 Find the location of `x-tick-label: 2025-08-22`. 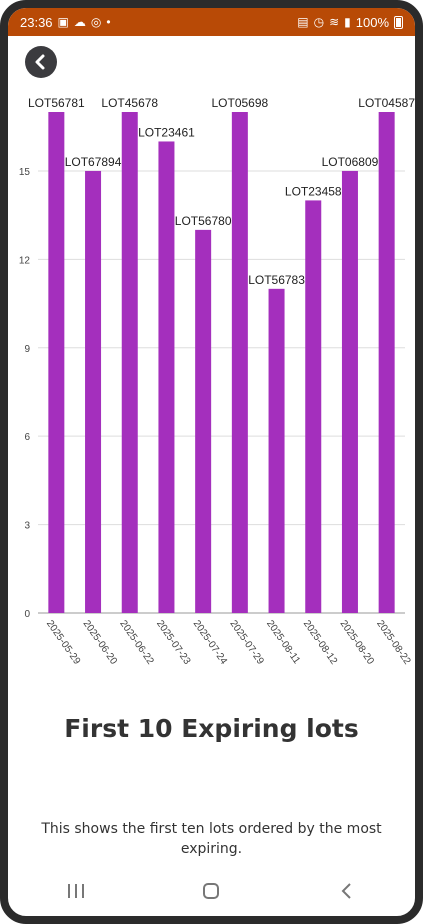

x-tick-label: 2025-08-22 is located at coordinates (393, 642).